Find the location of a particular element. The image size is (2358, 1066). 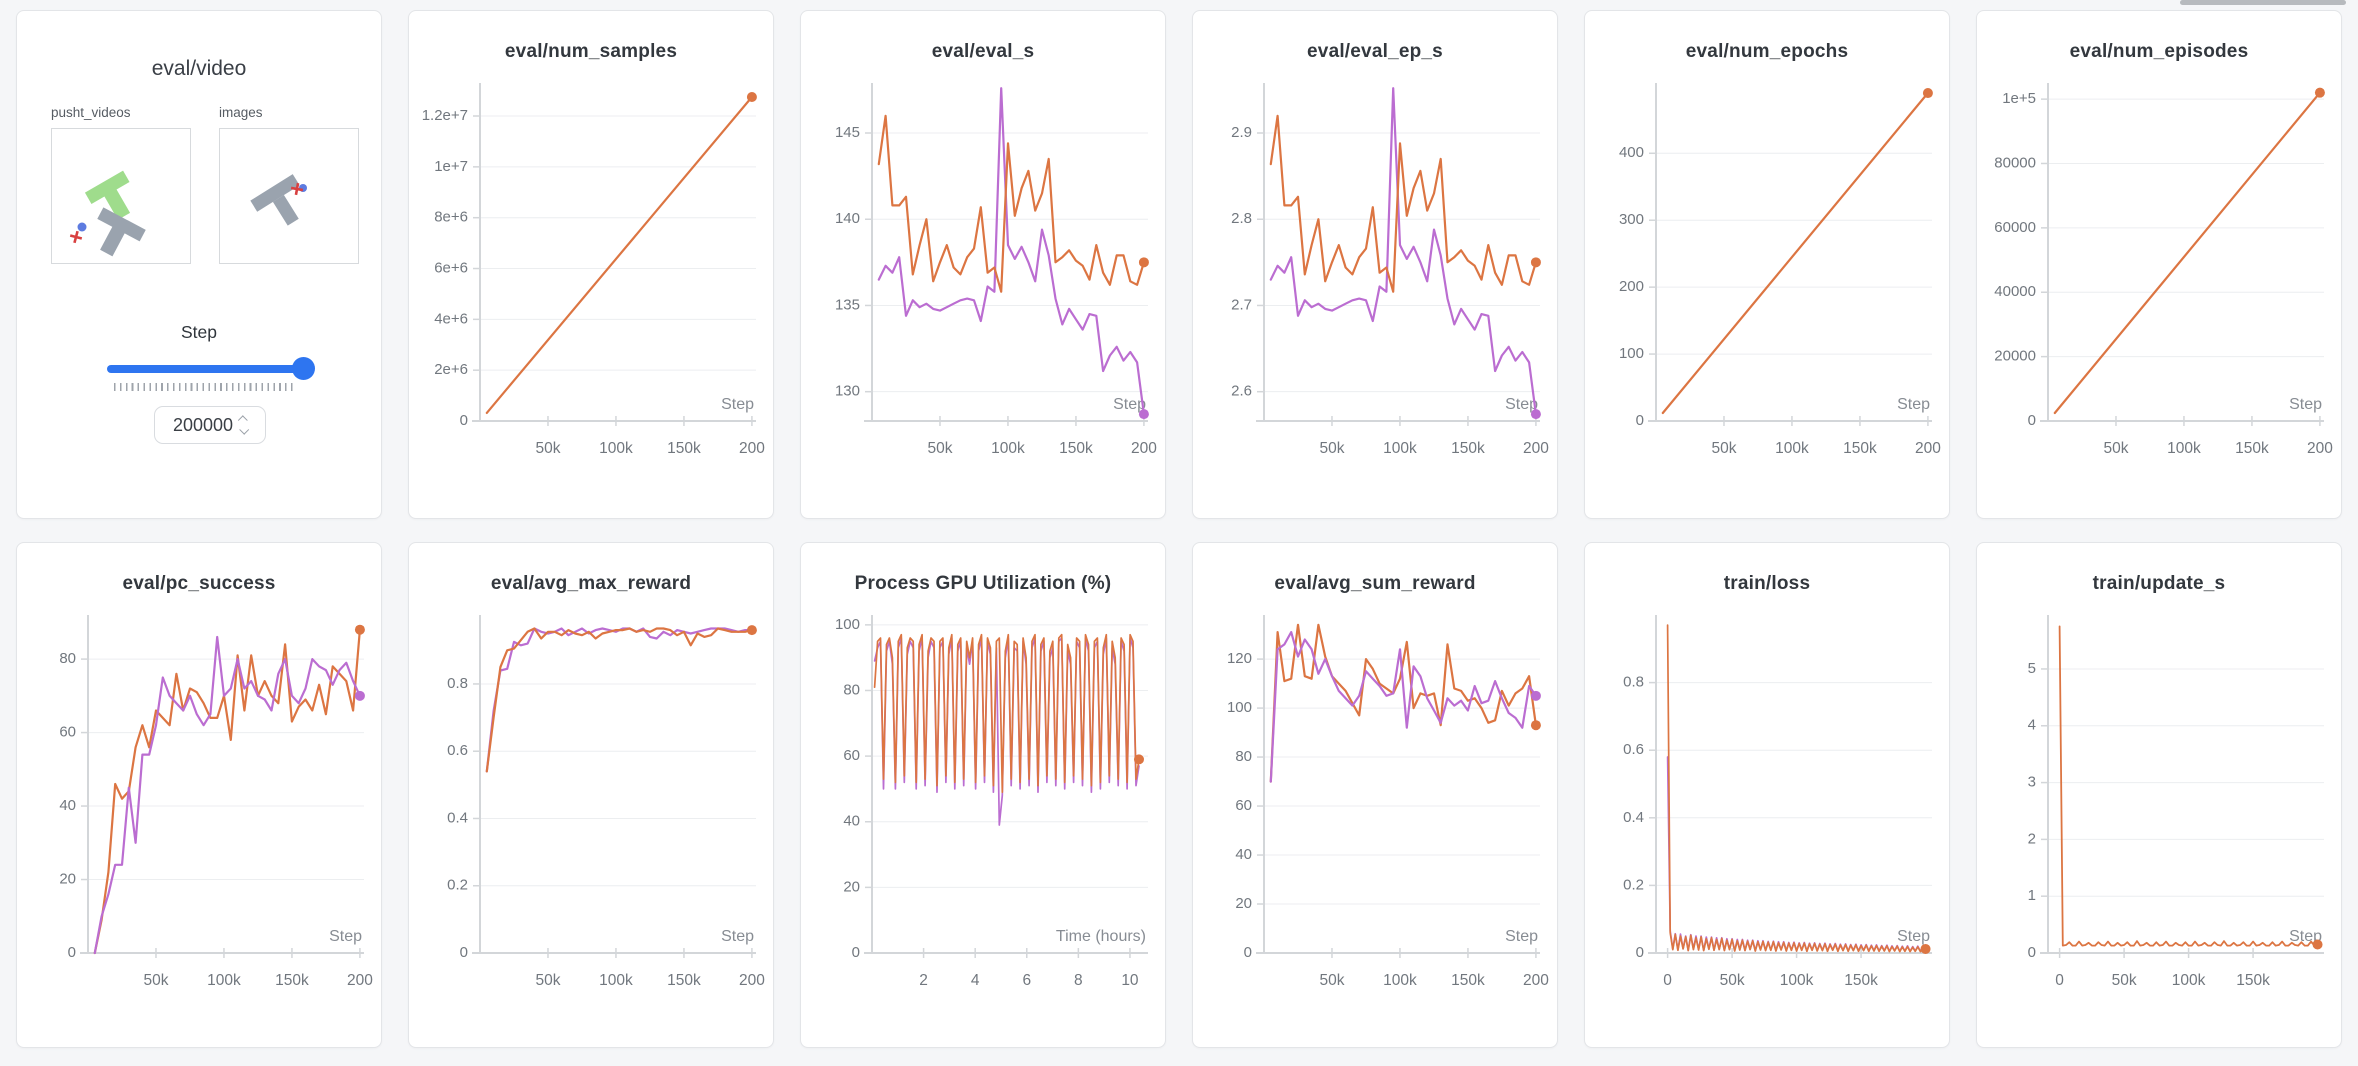

svg-text: 80000 is located at coordinates (2015, 162).